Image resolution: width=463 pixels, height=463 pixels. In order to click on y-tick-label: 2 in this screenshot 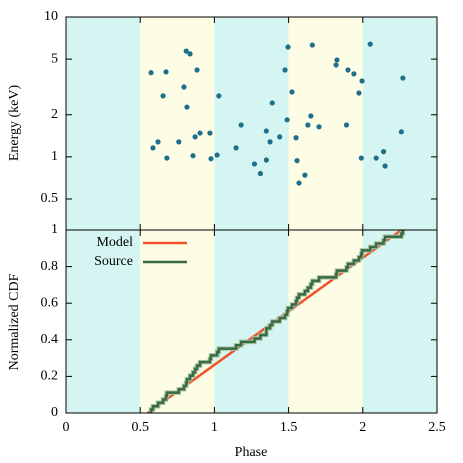, I will do `click(54, 114)`.